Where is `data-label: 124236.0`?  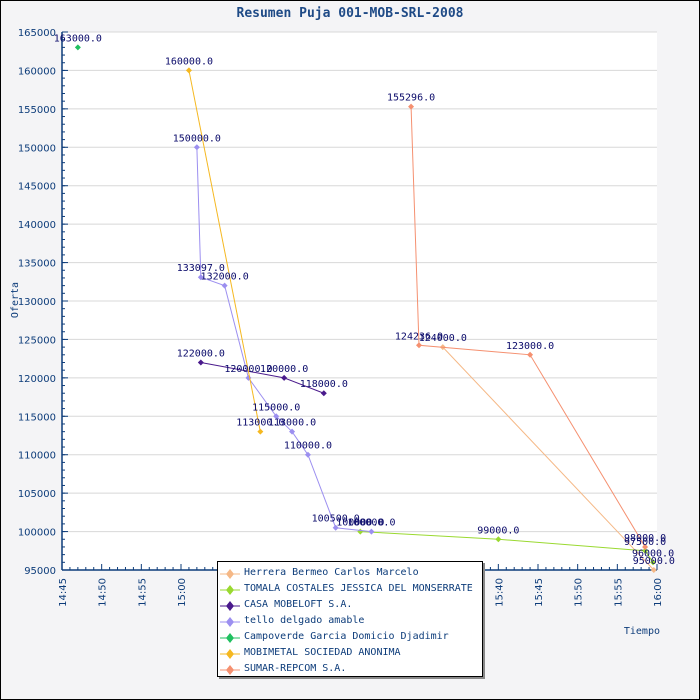 data-label: 124236.0 is located at coordinates (419, 336).